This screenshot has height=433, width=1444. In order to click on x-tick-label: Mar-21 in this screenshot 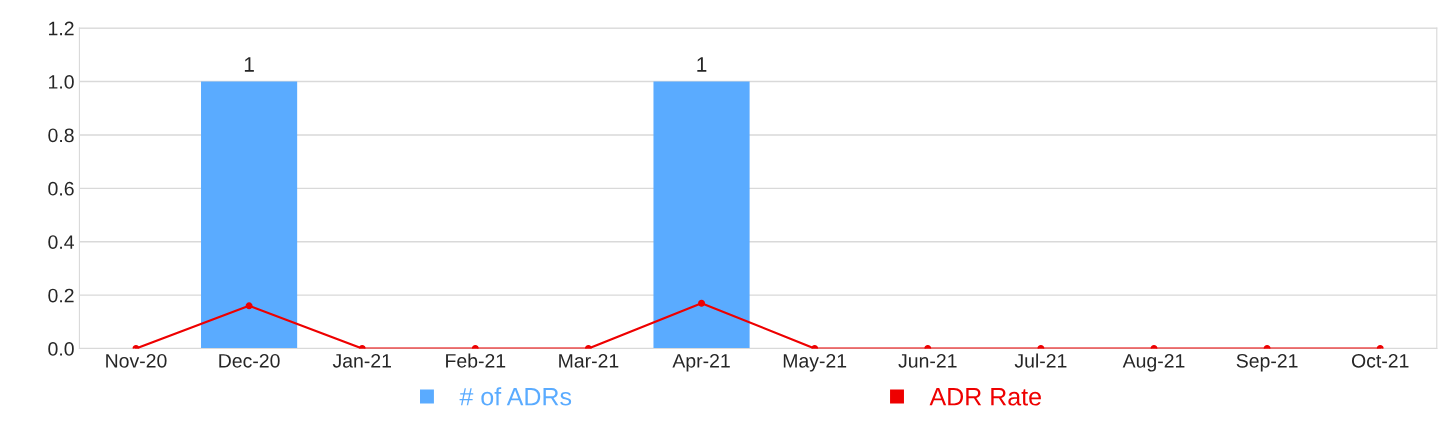, I will do `click(589, 360)`.